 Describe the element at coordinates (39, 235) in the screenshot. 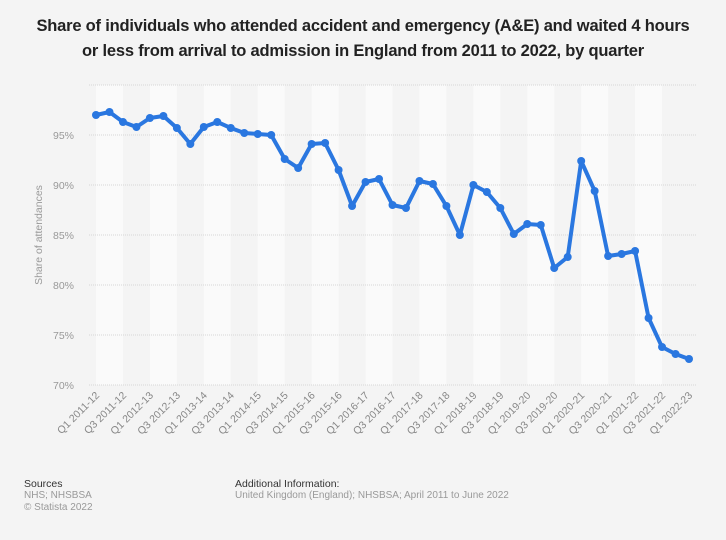

I see `y-axis-label: Share of attendances` at that location.